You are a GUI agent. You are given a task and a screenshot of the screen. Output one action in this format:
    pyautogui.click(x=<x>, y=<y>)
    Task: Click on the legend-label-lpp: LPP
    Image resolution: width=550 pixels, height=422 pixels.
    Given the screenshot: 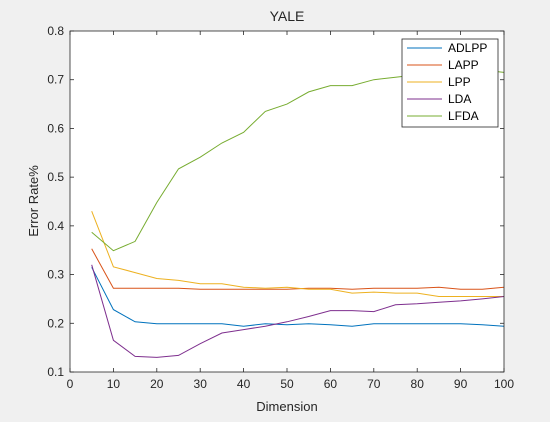 What is the action you would take?
    pyautogui.click(x=459, y=82)
    